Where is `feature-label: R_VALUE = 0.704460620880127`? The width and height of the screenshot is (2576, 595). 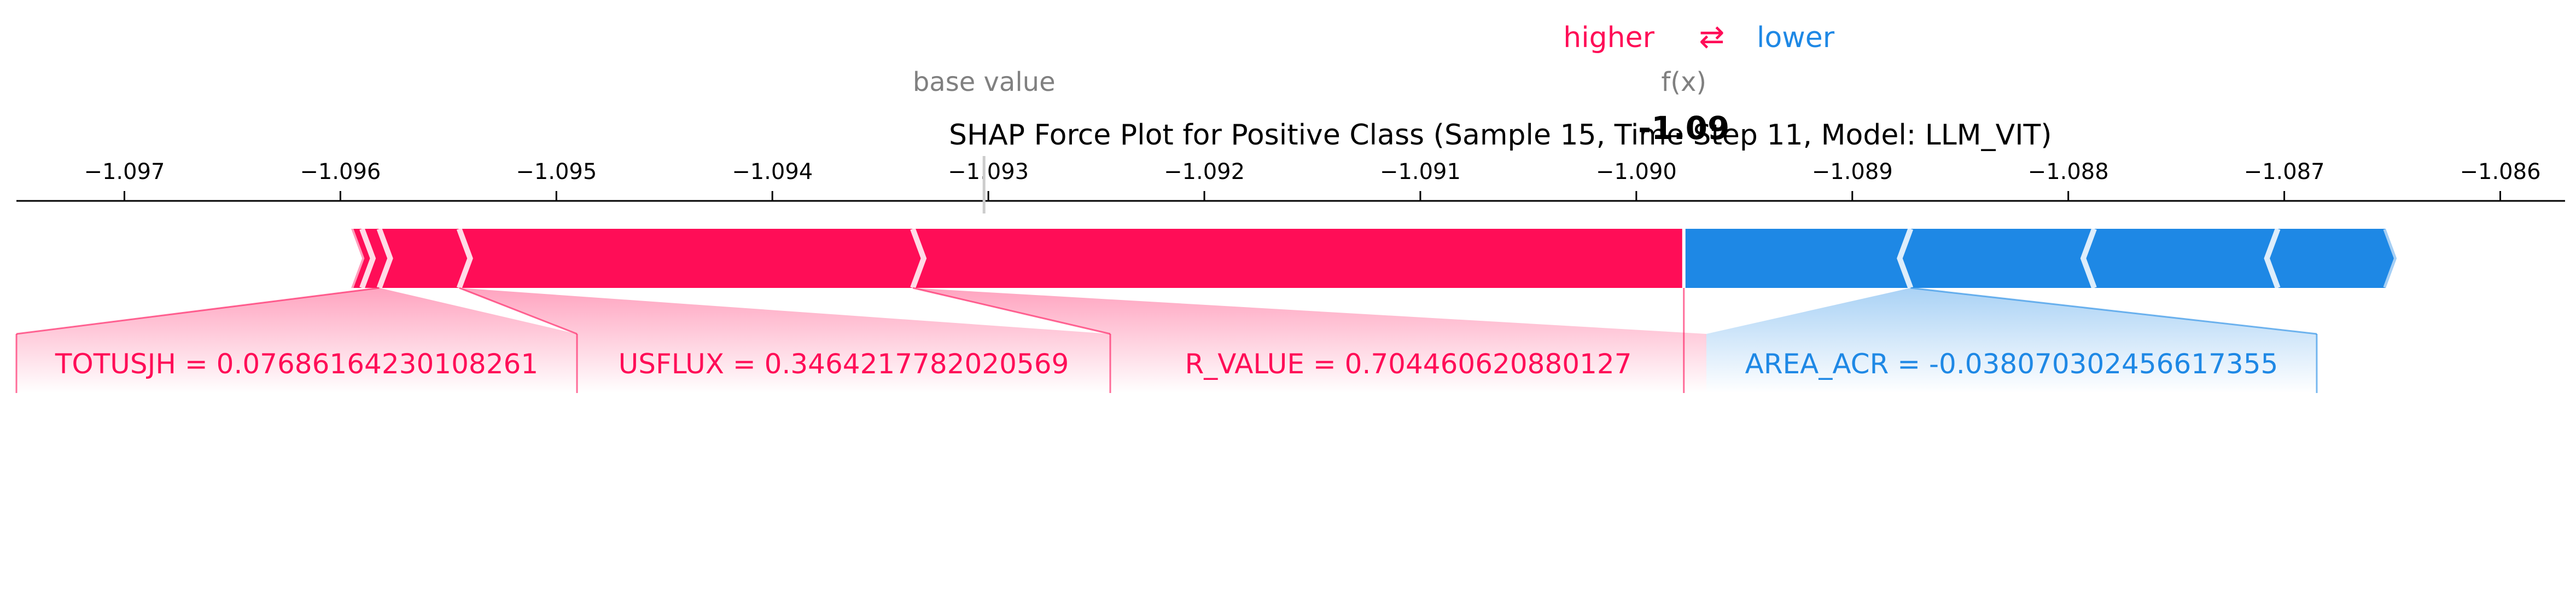
feature-label: R_VALUE = 0.704460620880127 is located at coordinates (1408, 364).